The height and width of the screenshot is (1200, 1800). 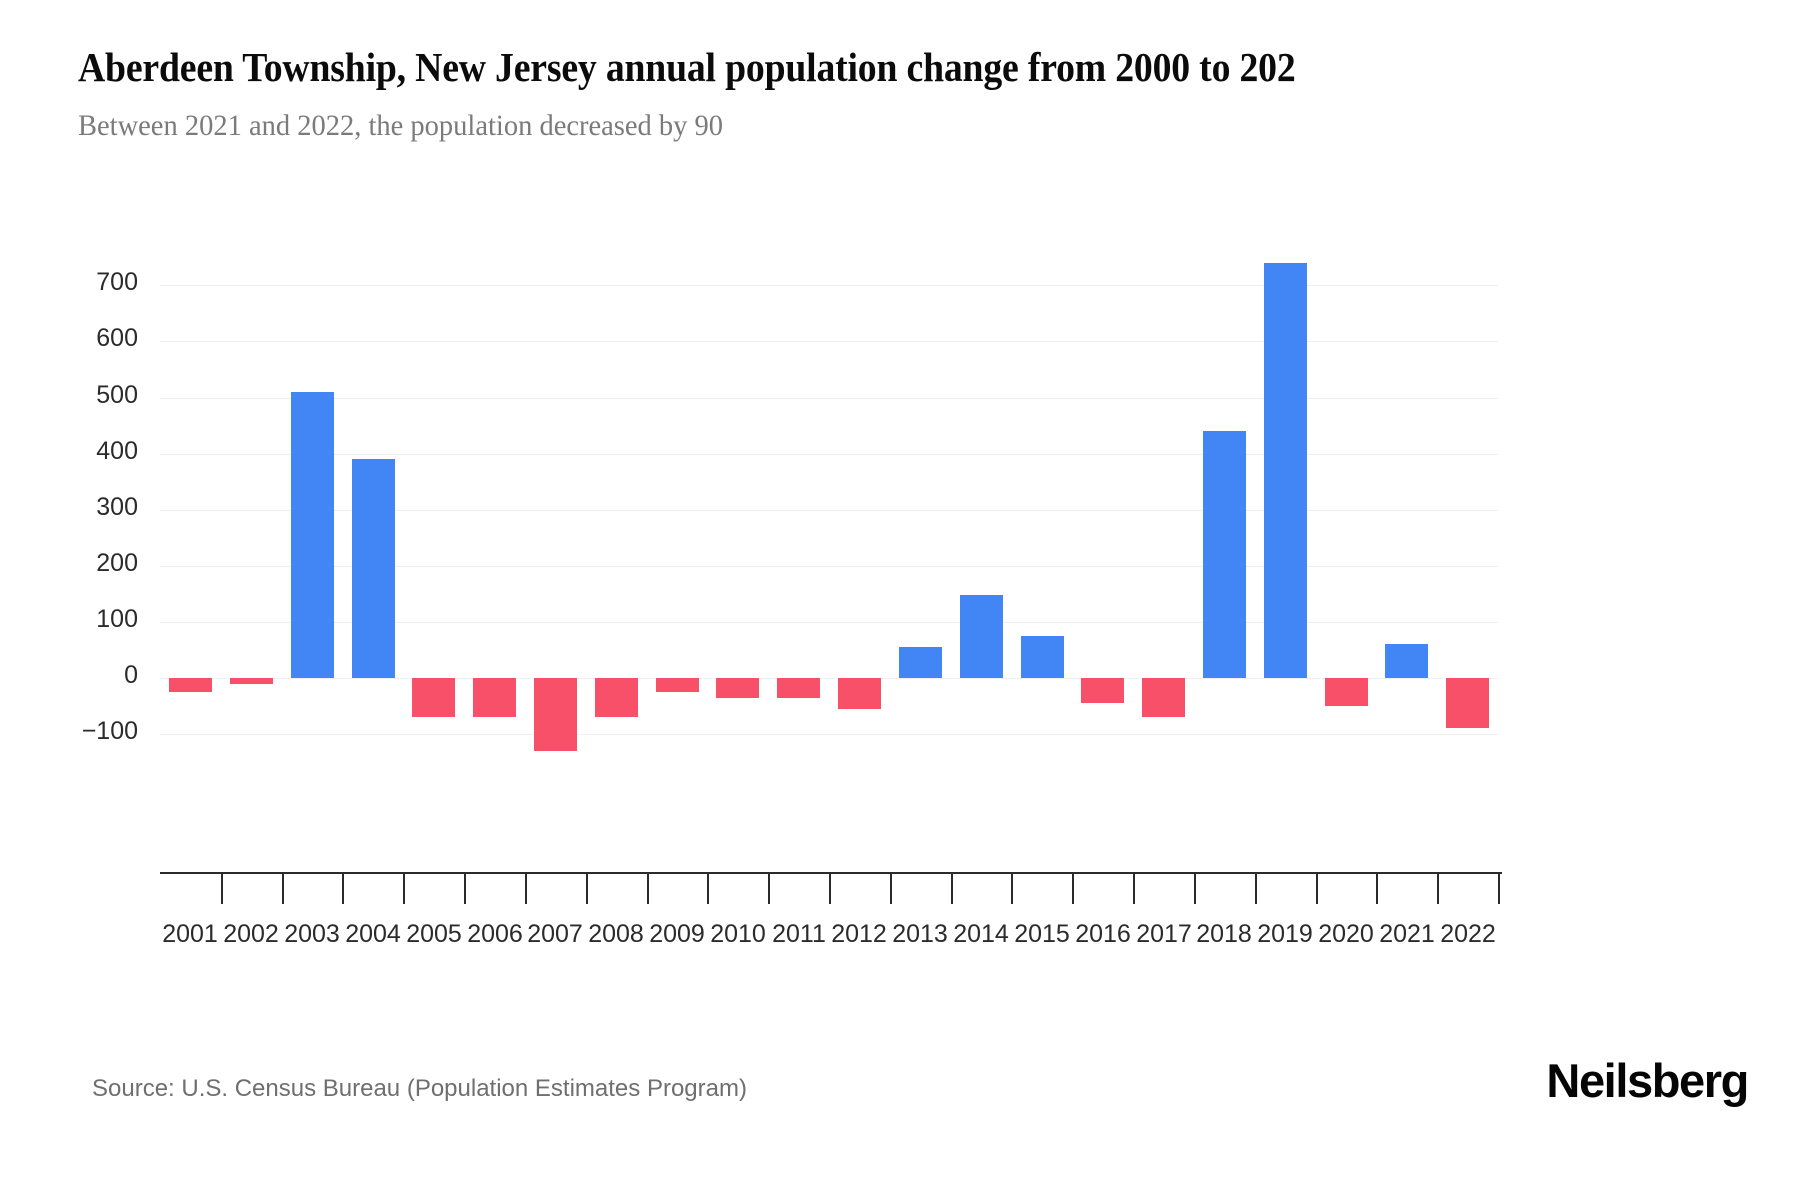 I want to click on x-axis-tick-label-2010: 2010, so click(x=738, y=934).